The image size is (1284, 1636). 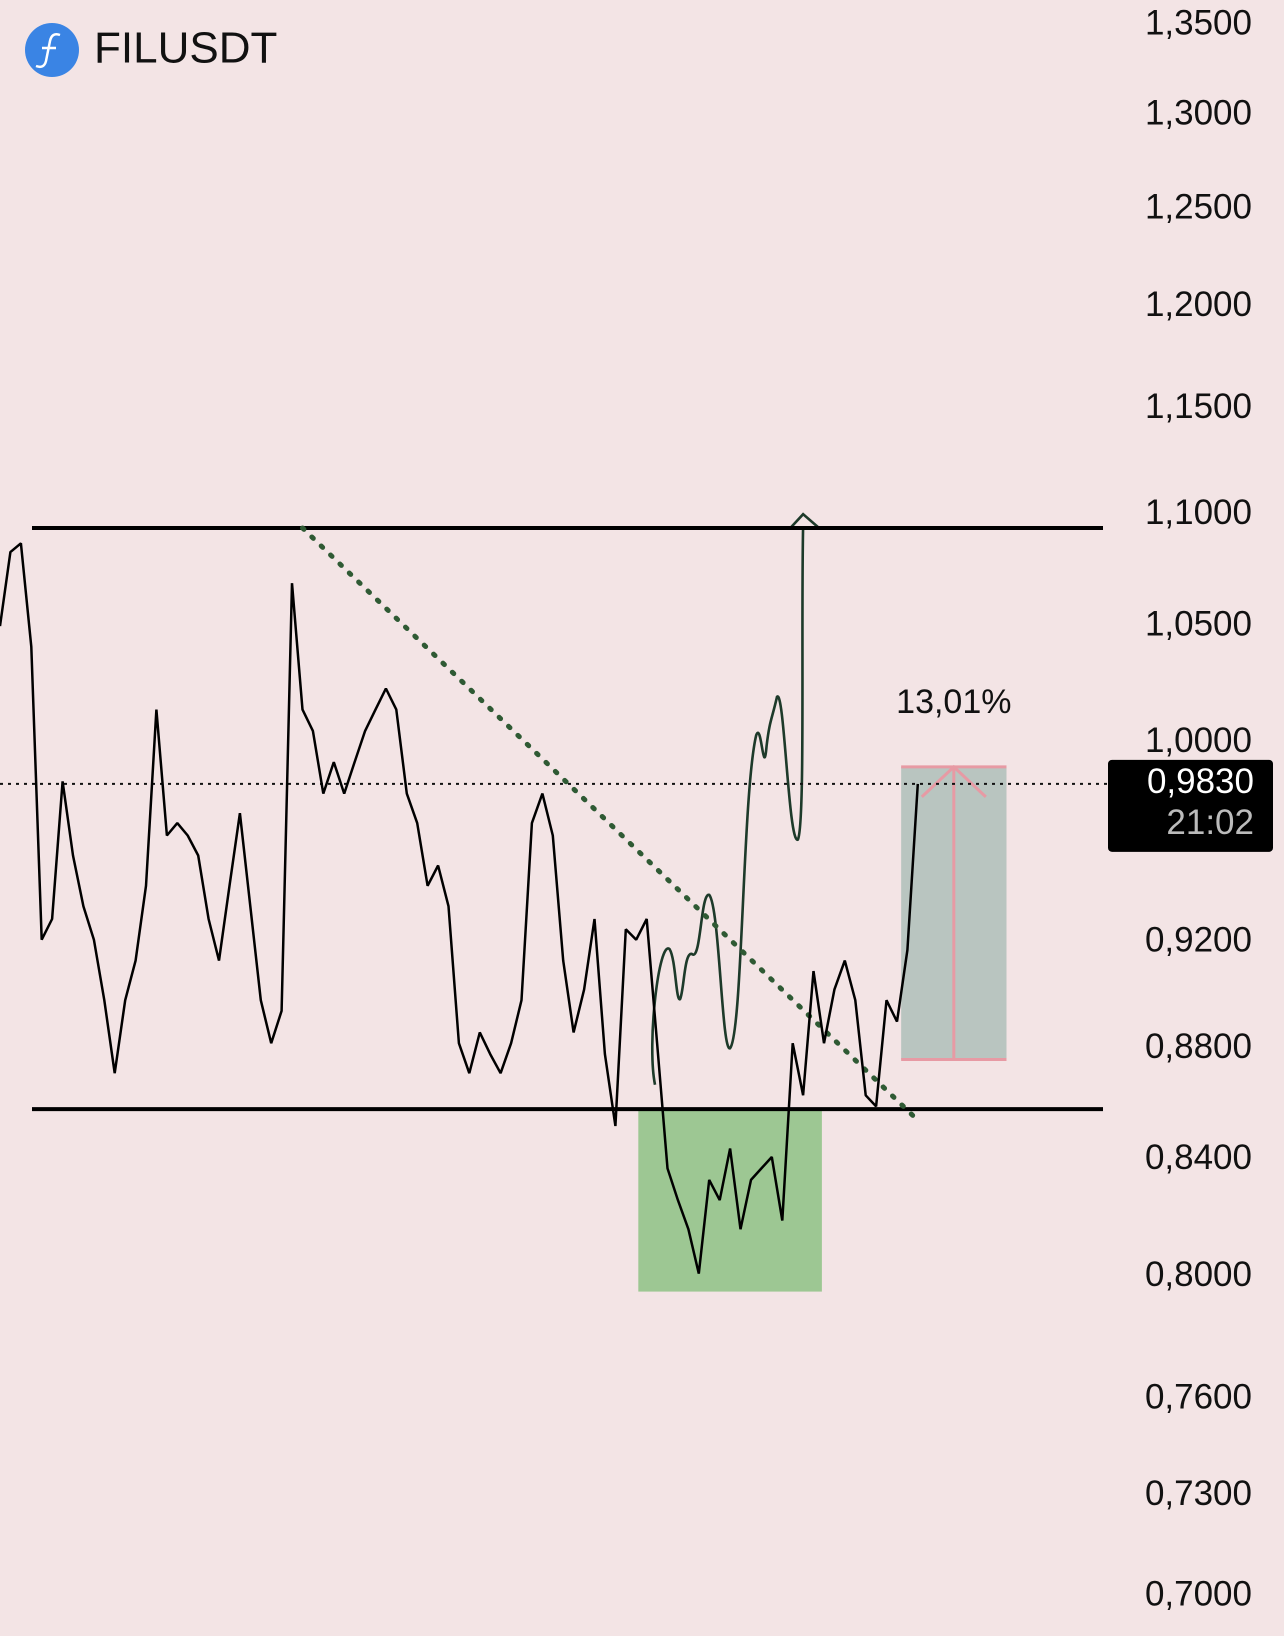 What do you see at coordinates (953, 702) in the screenshot?
I see `measure-label: 13,01%` at bounding box center [953, 702].